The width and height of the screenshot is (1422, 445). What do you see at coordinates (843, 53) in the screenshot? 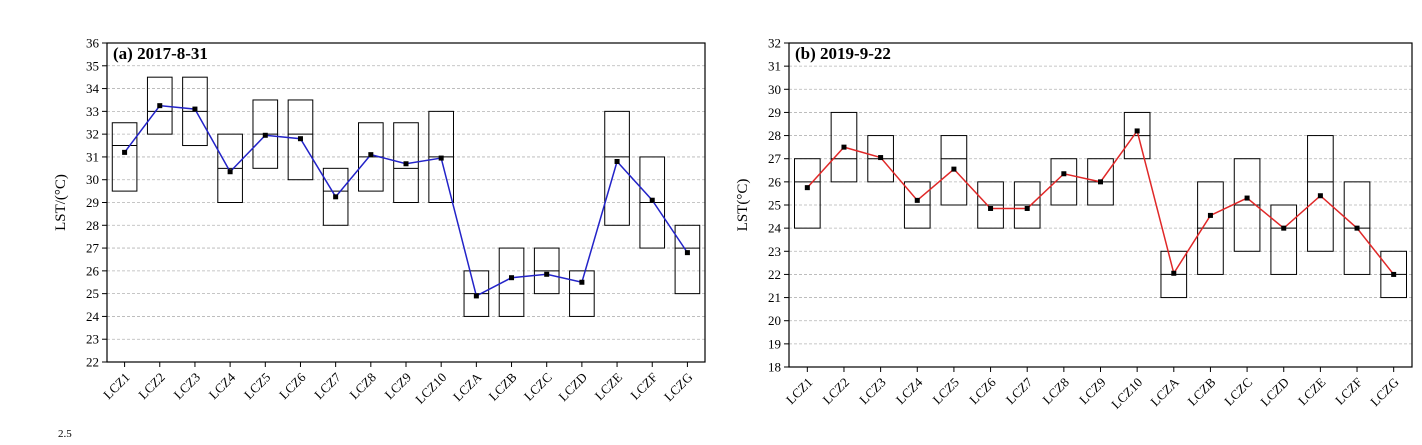
I see `chart-title: (b) 2019-9-22` at bounding box center [843, 53].